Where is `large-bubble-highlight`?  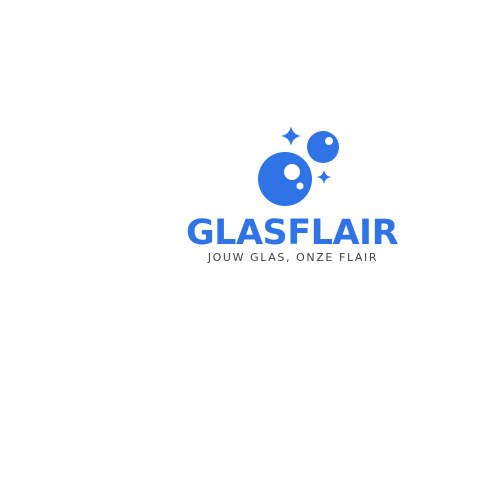
large-bubble-highlight is located at coordinates (292, 172).